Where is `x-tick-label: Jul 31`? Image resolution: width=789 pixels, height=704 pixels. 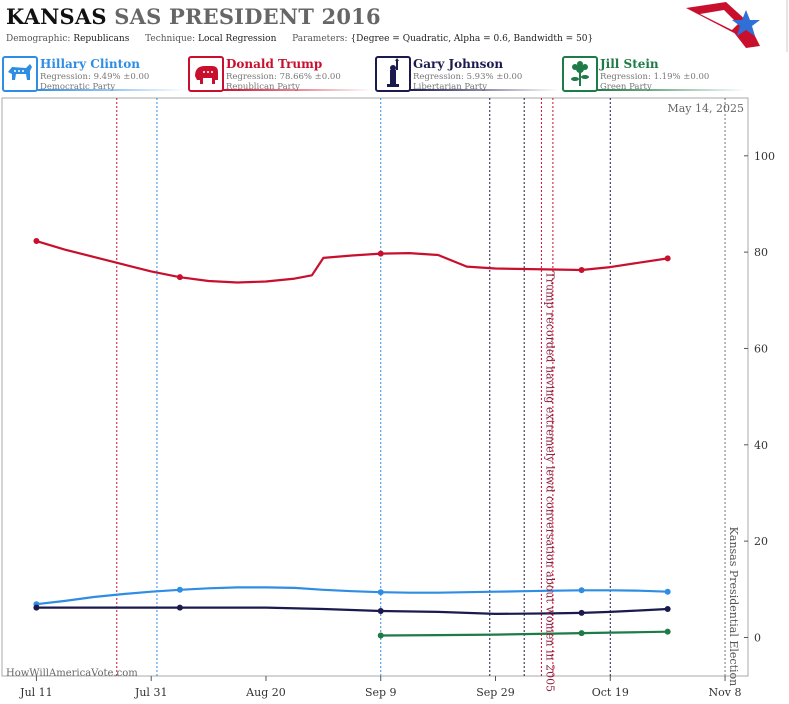 x-tick-label: Jul 31 is located at coordinates (151, 692).